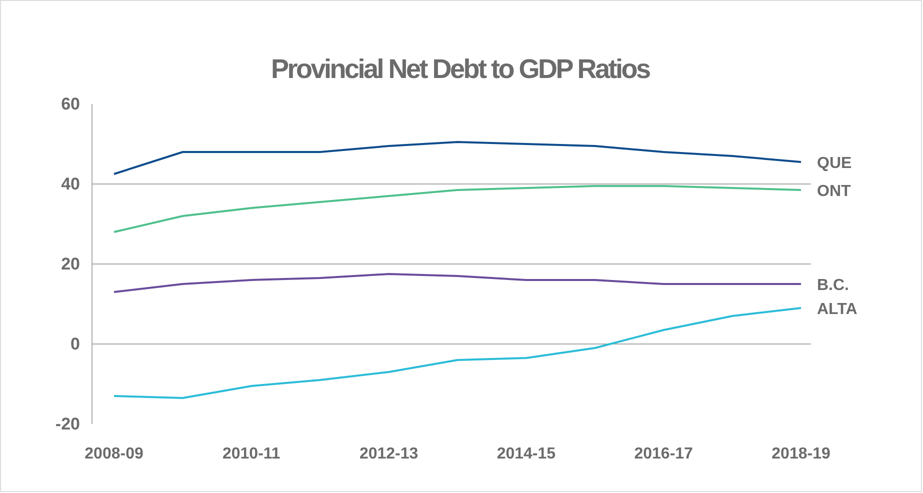 This screenshot has width=923, height=493. Describe the element at coordinates (70, 104) in the screenshot. I see `y-tick-label: 60` at that location.